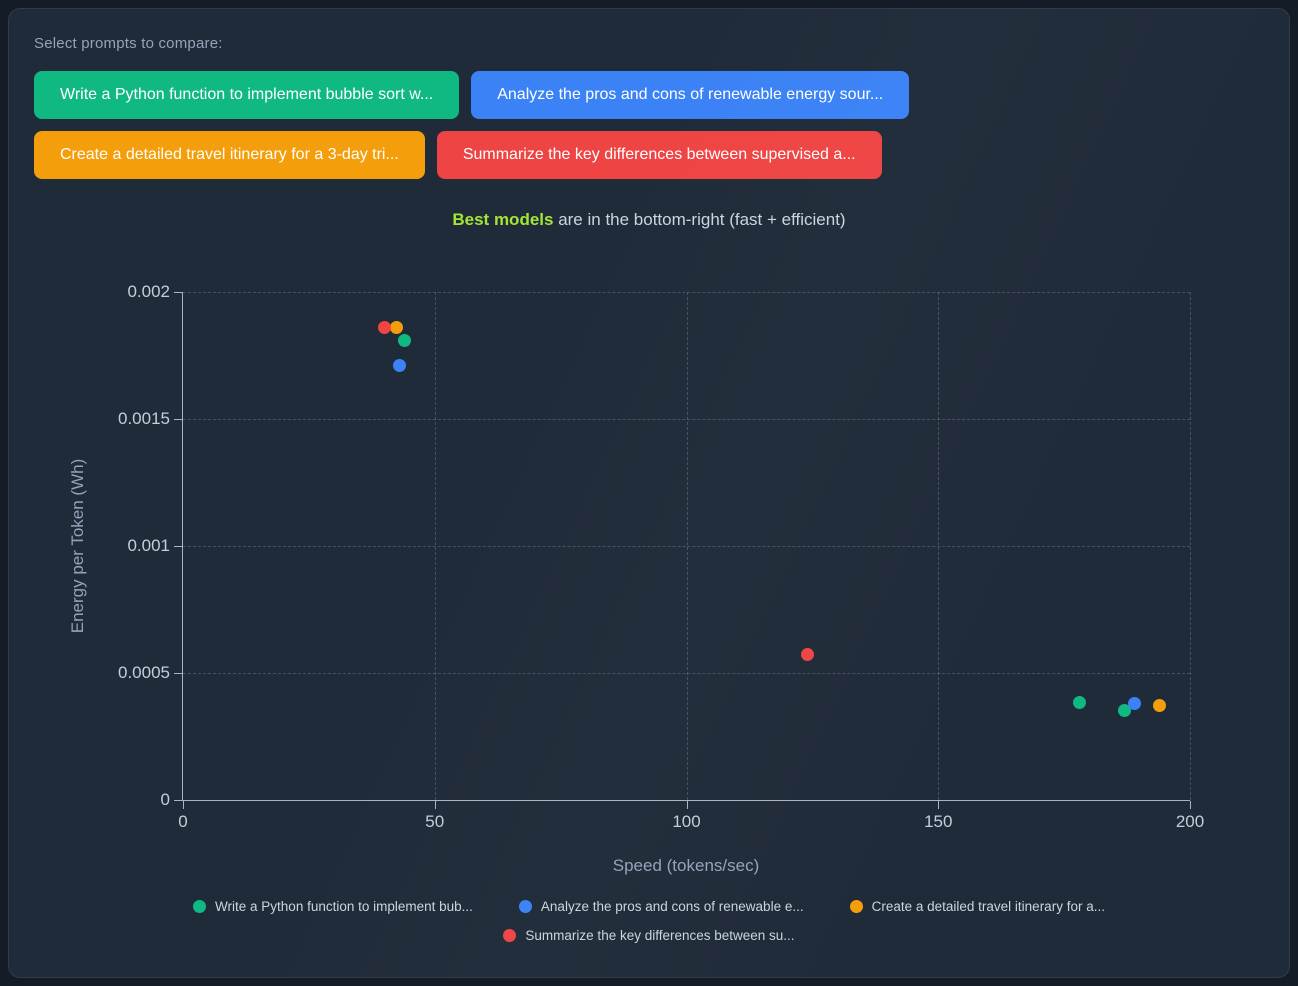 The width and height of the screenshot is (1298, 986). Describe the element at coordinates (686, 865) in the screenshot. I see `x-axis-title: Speed (tokens/sec)` at that location.